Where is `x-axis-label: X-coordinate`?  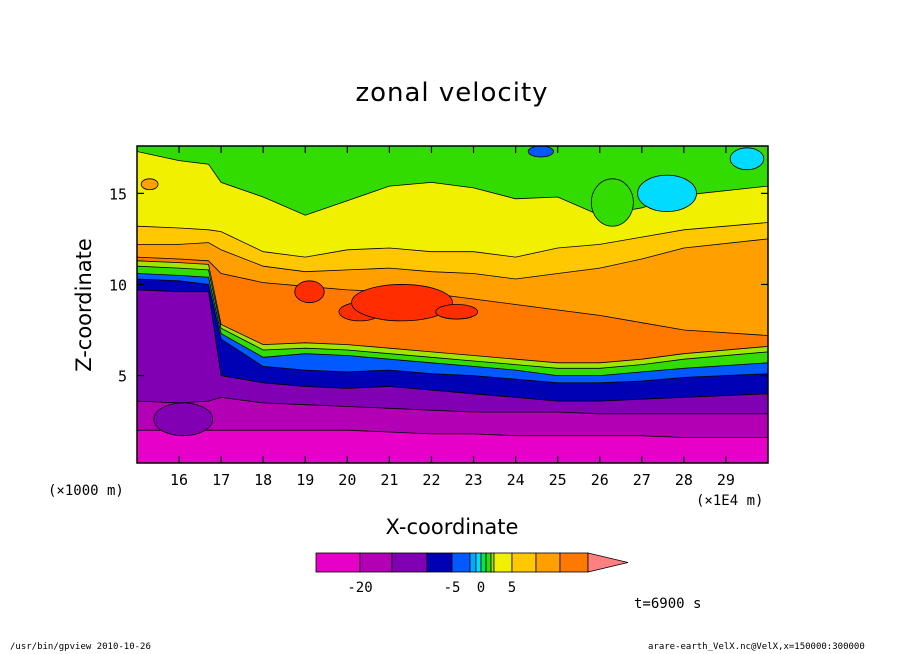
x-axis-label: X-coordinate is located at coordinates (452, 527).